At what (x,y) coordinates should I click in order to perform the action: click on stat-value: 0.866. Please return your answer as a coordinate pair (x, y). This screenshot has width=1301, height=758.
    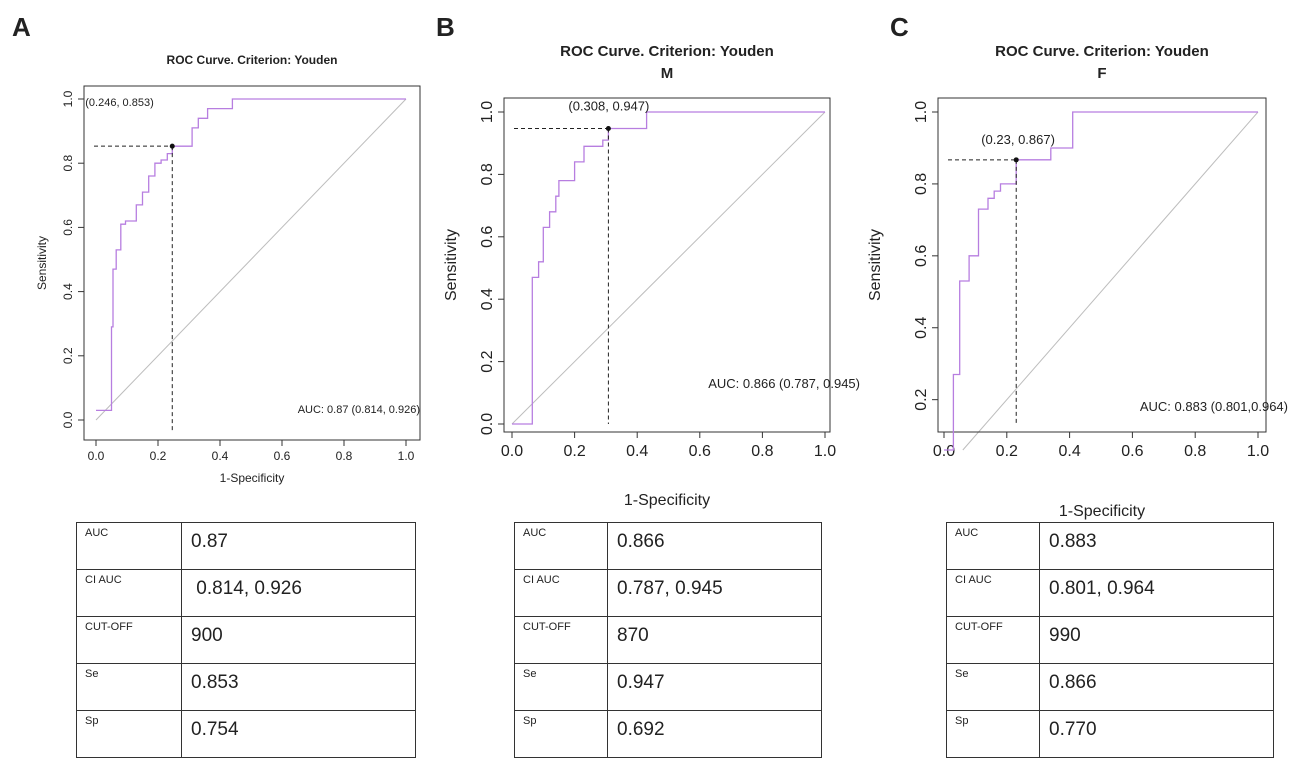
    Looking at the image, I should click on (714, 546).